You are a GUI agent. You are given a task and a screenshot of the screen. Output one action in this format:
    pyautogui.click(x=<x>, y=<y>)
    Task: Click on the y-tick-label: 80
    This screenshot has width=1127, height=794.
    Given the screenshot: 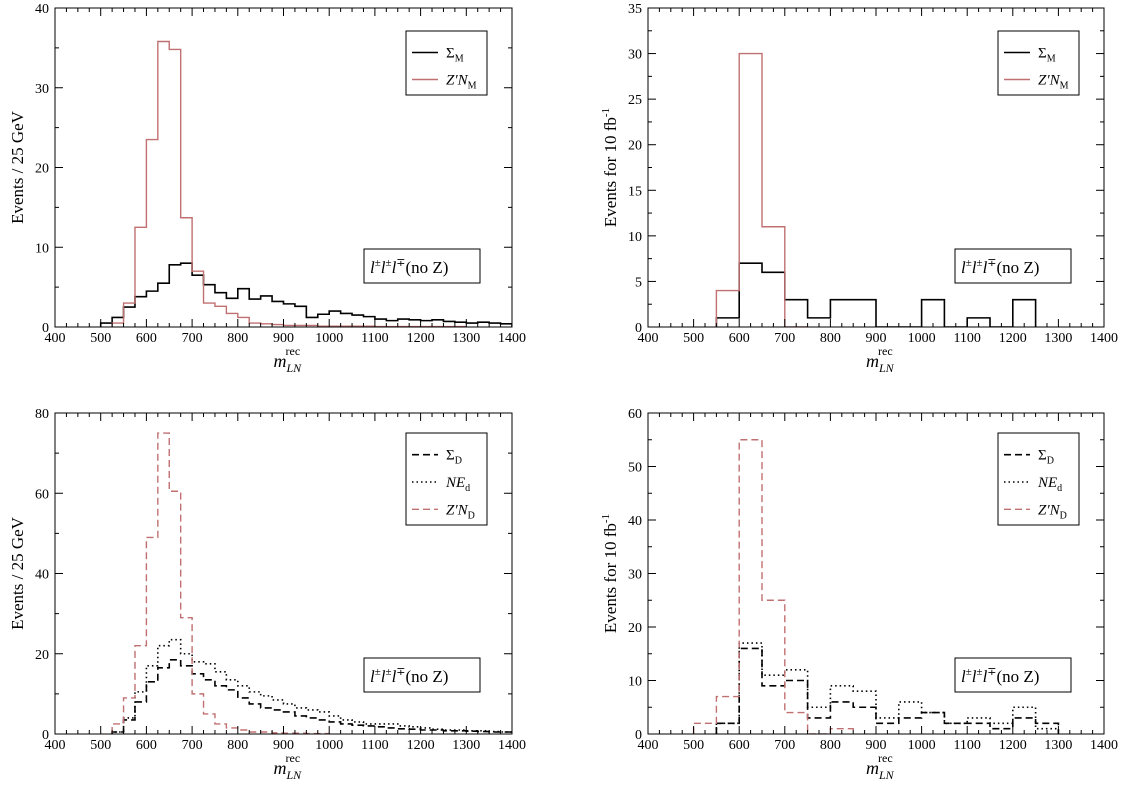 What is the action you would take?
    pyautogui.click(x=42, y=414)
    